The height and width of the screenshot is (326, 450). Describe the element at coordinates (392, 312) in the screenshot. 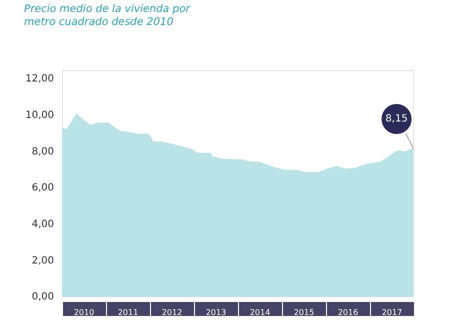

I see `x-tick-label: 2017` at that location.